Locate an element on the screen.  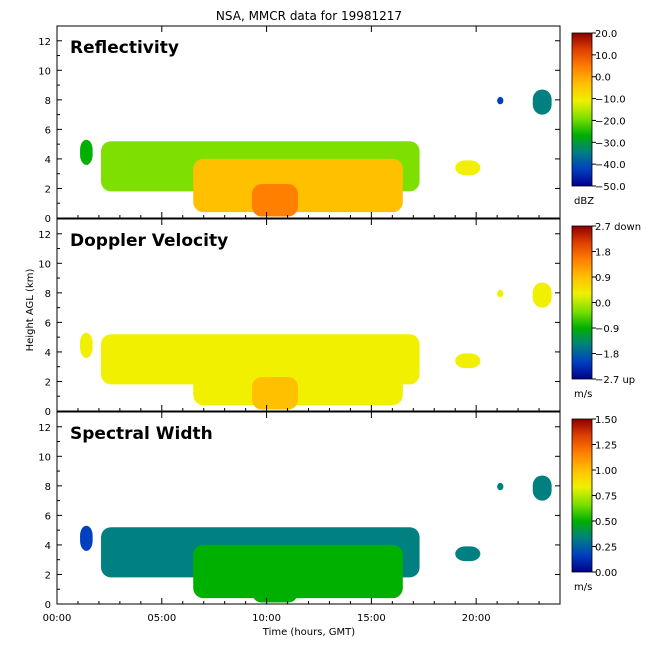
colorbar-tick-label: 0.9 is located at coordinates (603, 278).